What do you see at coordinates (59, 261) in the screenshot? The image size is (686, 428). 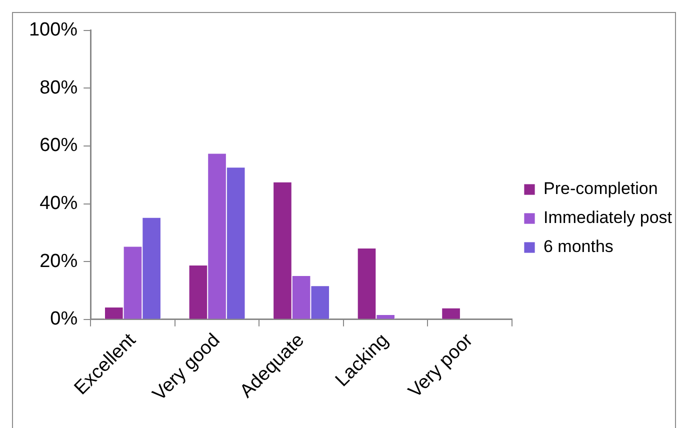 I see `y-tick-label: 20%` at bounding box center [59, 261].